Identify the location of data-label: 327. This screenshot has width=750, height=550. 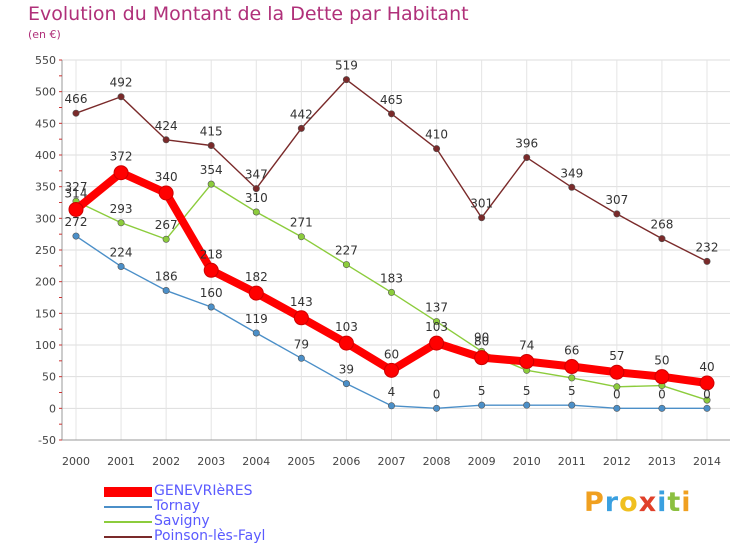
(76, 187).